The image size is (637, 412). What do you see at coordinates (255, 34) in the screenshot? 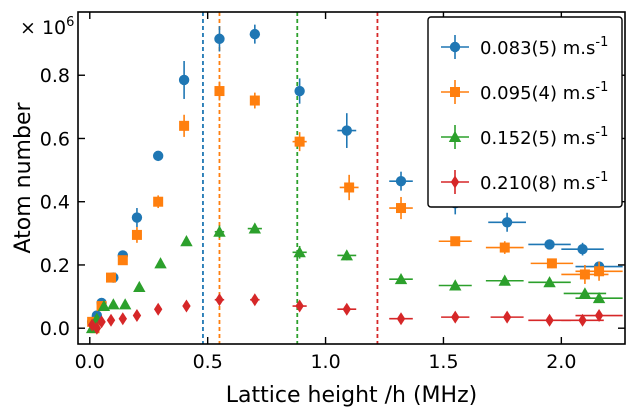
I see `point-s0-p9` at bounding box center [255, 34].